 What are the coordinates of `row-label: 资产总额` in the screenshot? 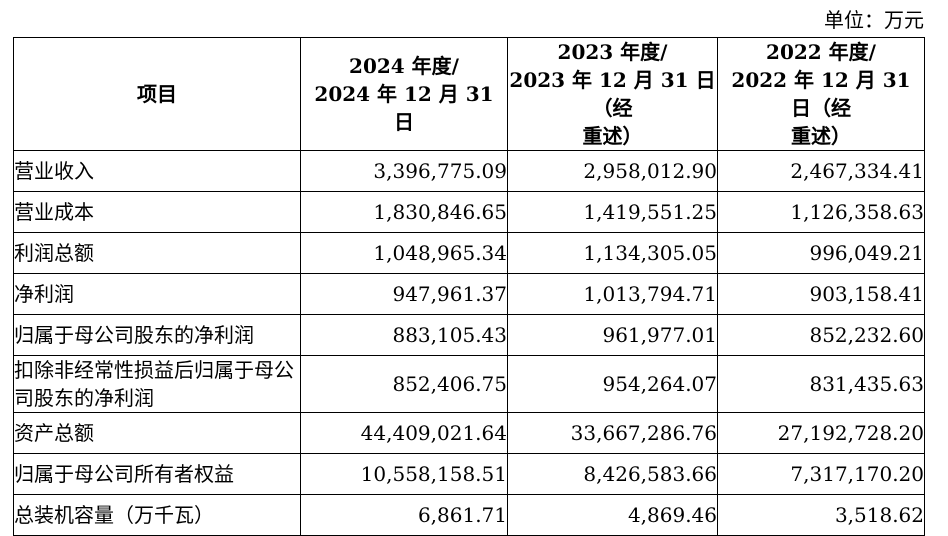 It's located at (157, 433).